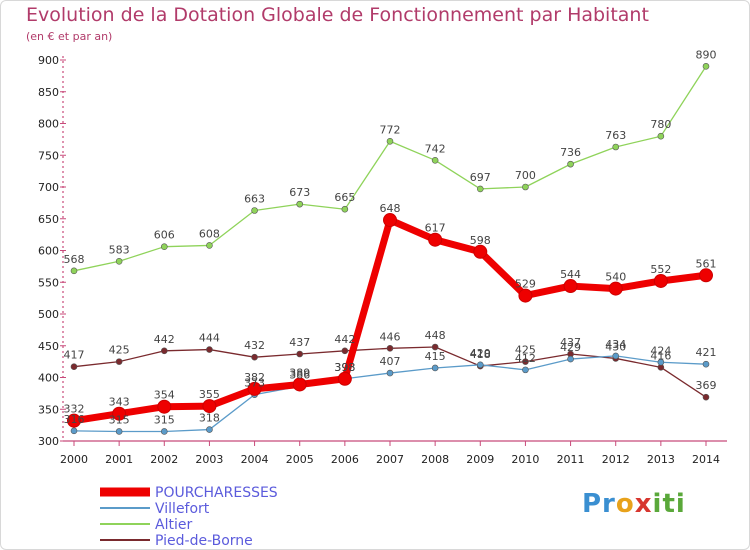  I want to click on data-label: 373, so click(254, 383).